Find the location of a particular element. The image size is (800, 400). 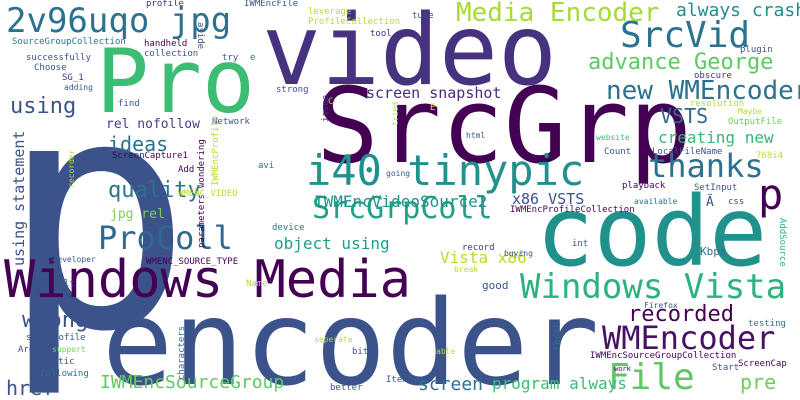

word-strong: strong is located at coordinates (292, 90).